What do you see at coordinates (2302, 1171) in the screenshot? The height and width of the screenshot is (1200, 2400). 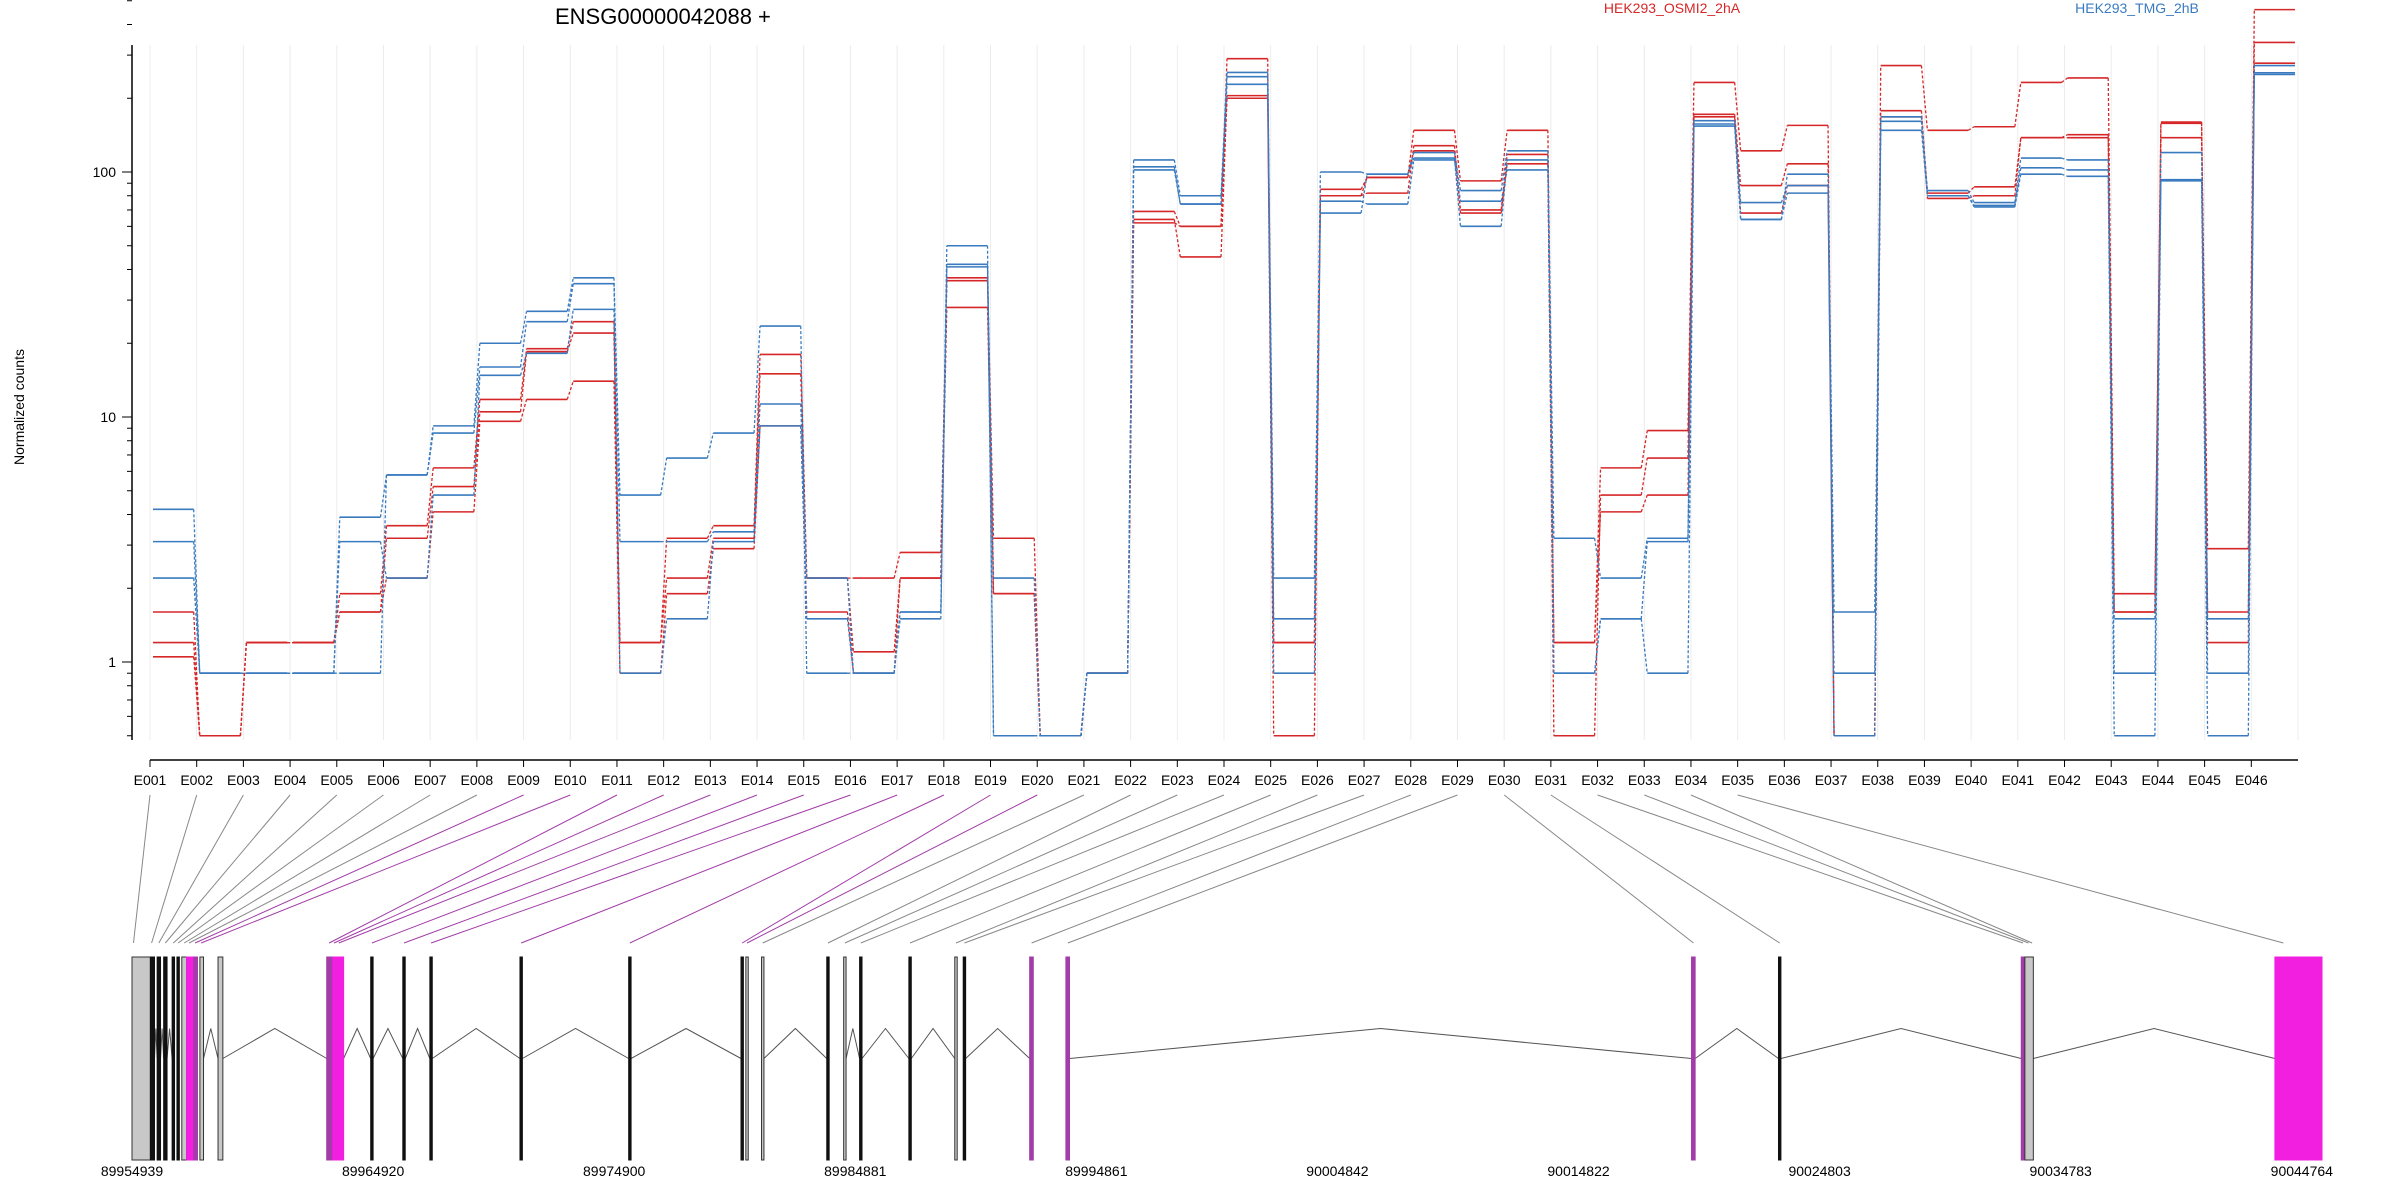 I see `genome-tick-label: 90044764` at bounding box center [2302, 1171].